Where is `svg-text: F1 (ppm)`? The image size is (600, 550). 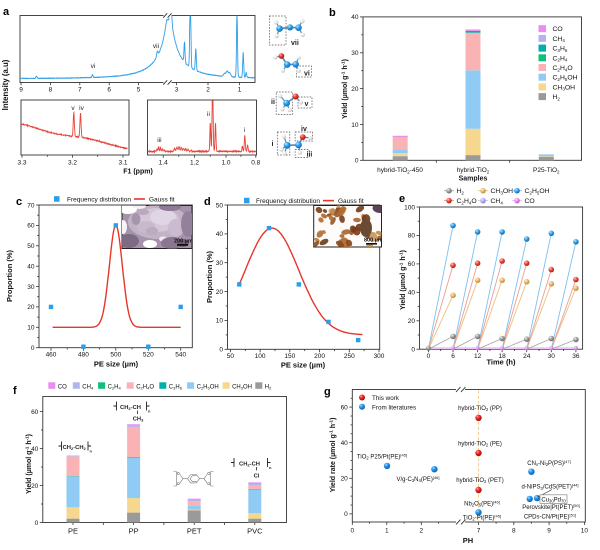 svg-text: F1 (ppm) is located at coordinates (138, 172).